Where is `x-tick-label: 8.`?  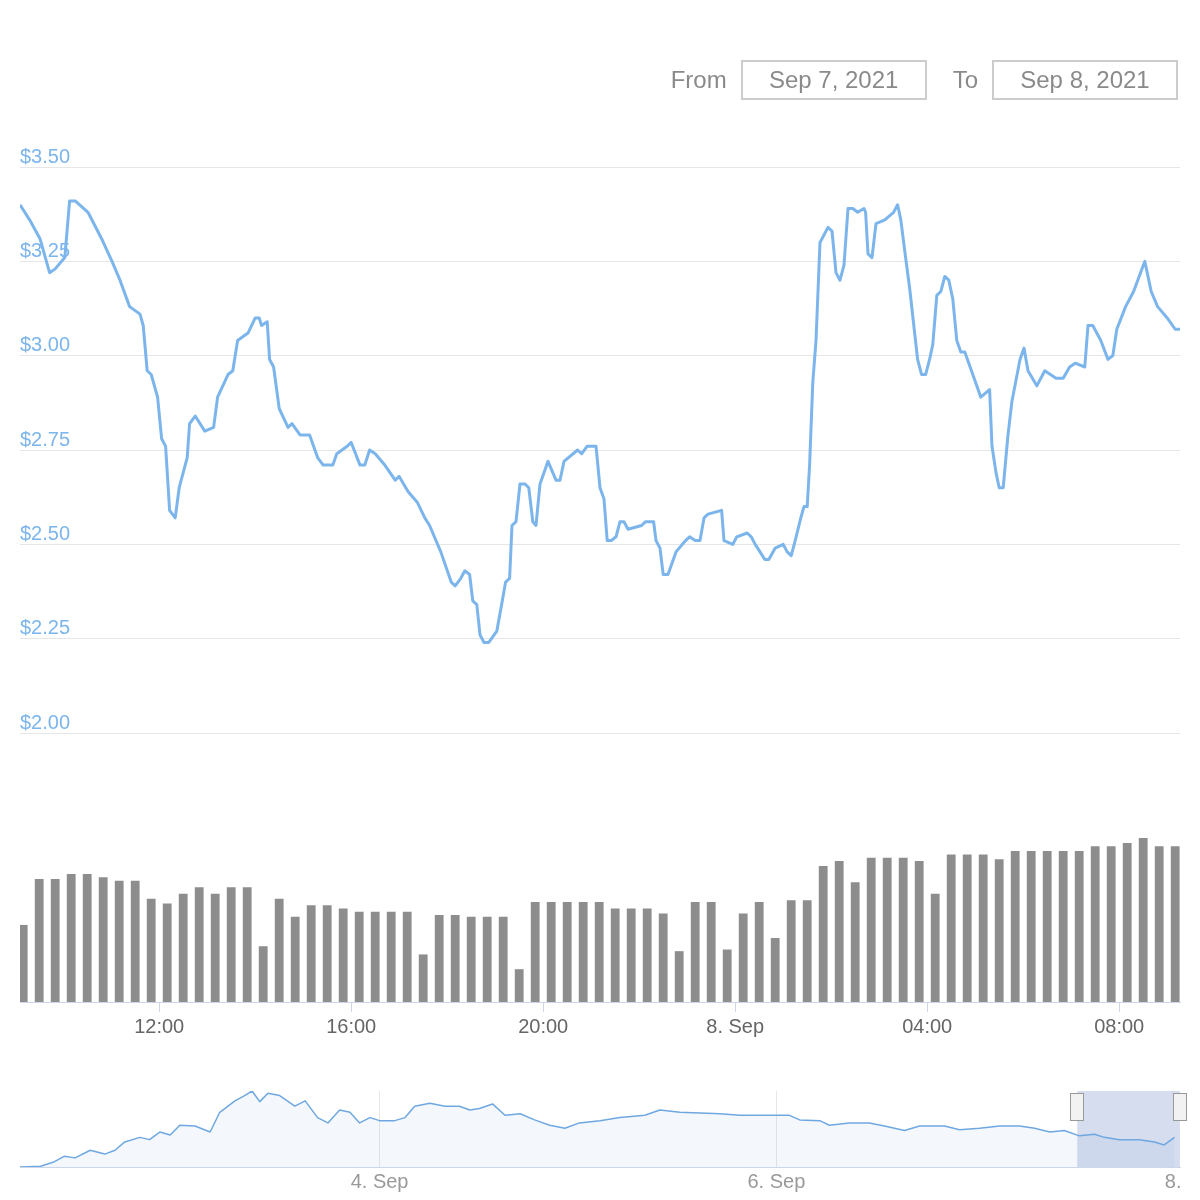 x-tick-label: 8. is located at coordinates (1173, 1180).